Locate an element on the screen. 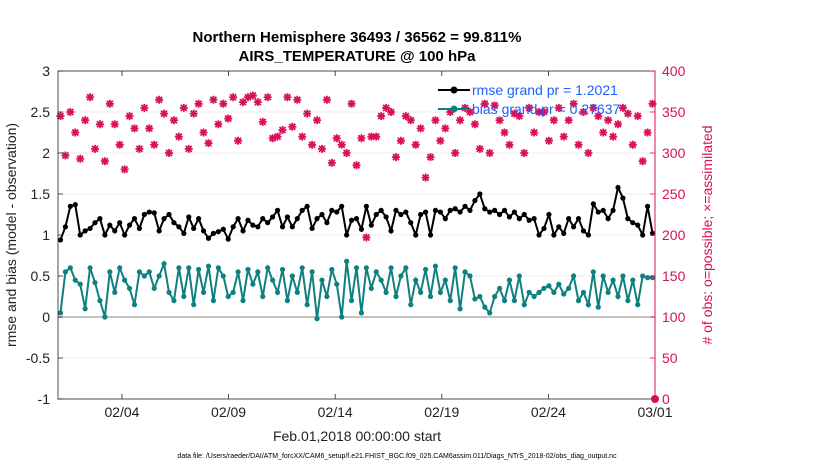 The image size is (830, 475). y-axis-left: -1 -0.5 0 0.5 1 1.5 2 2.5 3 is located at coordinates (44, 235).